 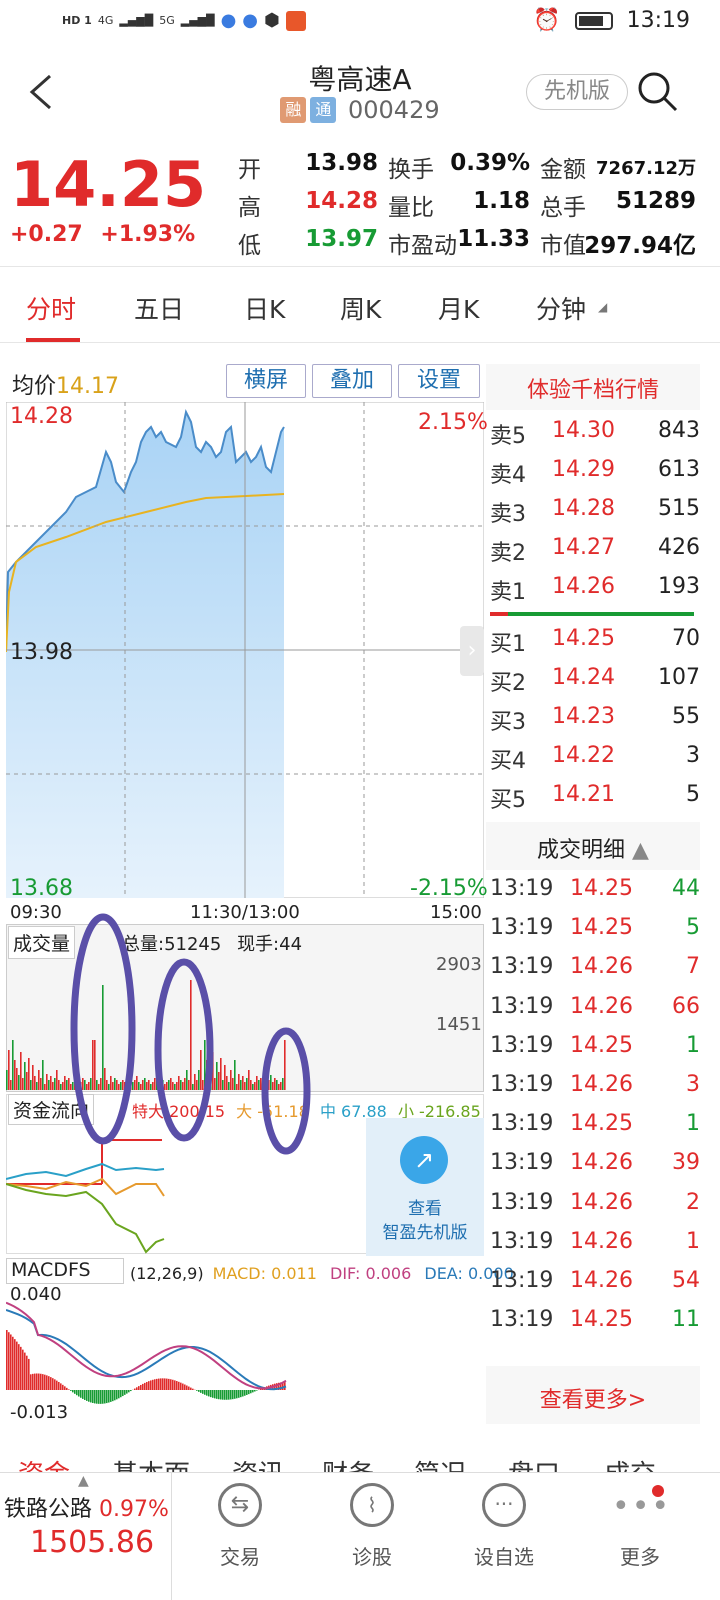 I want to click on tab-3: 周K, so click(x=361, y=309).